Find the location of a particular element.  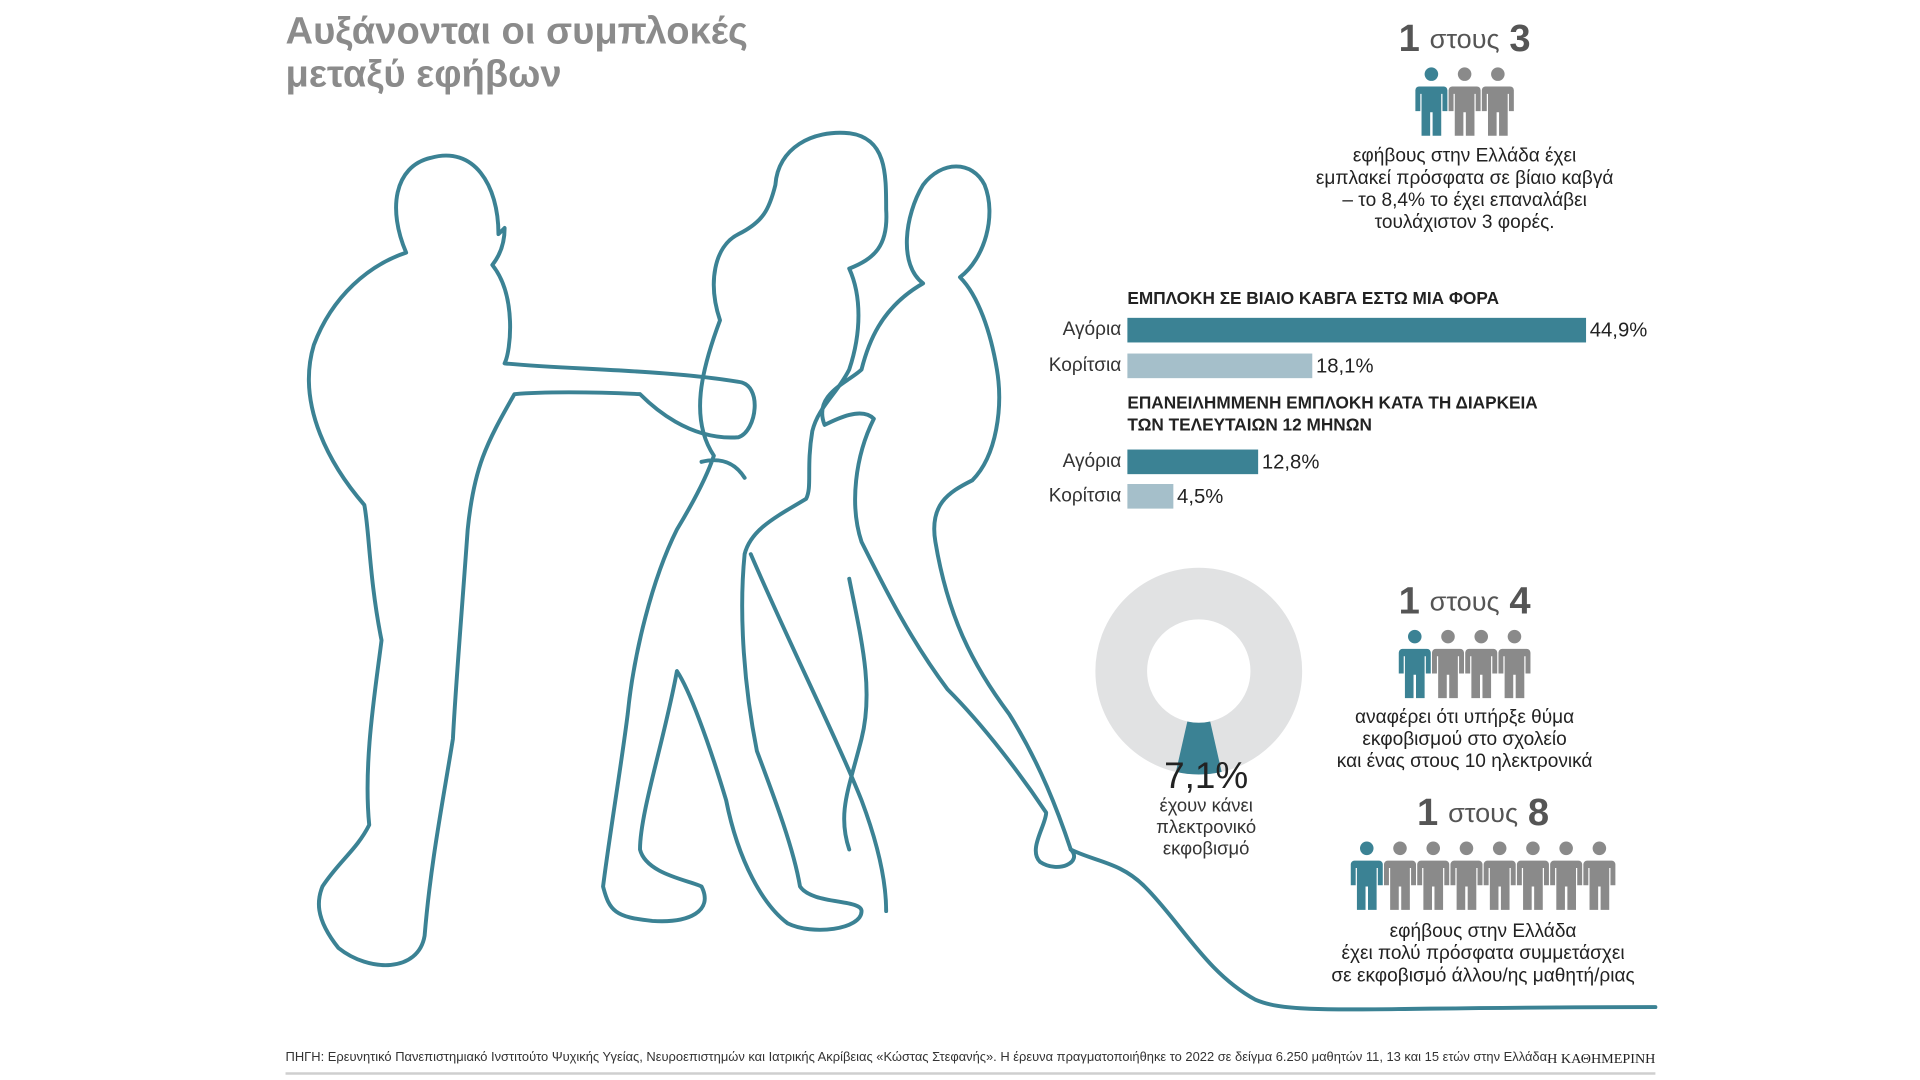

value-label: 18,1% is located at coordinates (1345, 366).